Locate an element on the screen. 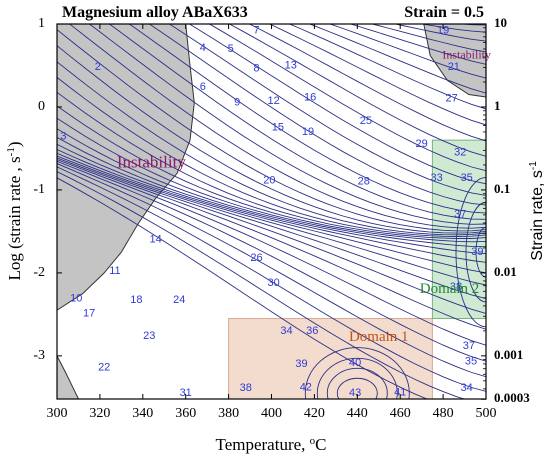 This screenshot has height=460, width=550. contour-label: 30 is located at coordinates (274, 283).